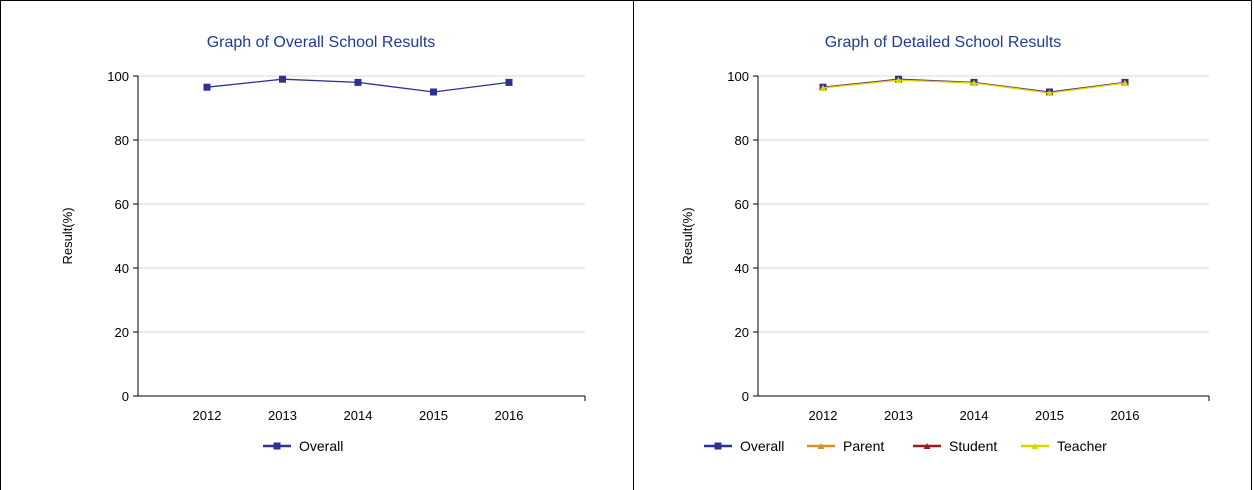 The image size is (1254, 490). What do you see at coordinates (973, 446) in the screenshot?
I see `legend-label-student: Student` at bounding box center [973, 446].